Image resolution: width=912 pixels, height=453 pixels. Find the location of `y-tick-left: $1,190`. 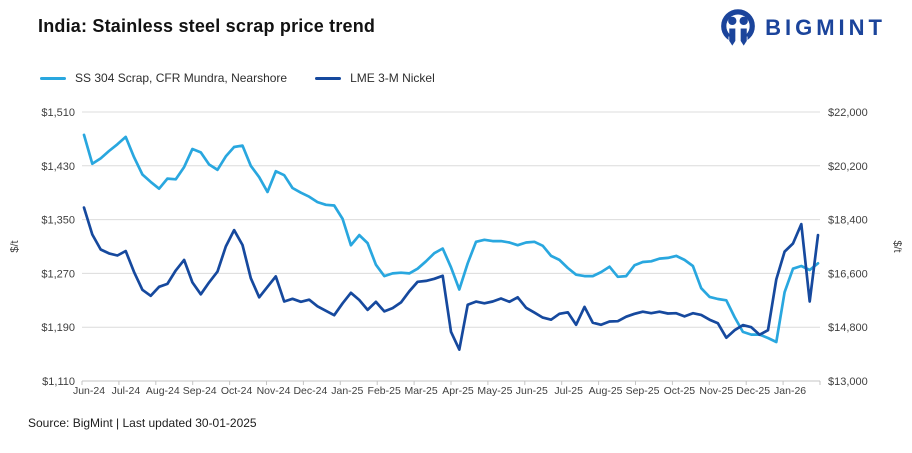

y-tick-left: $1,190 is located at coordinates (58, 328).